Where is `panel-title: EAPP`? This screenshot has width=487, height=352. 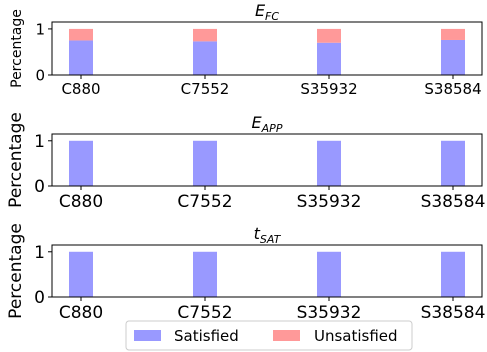
panel-title: EAPP is located at coordinates (267, 124).